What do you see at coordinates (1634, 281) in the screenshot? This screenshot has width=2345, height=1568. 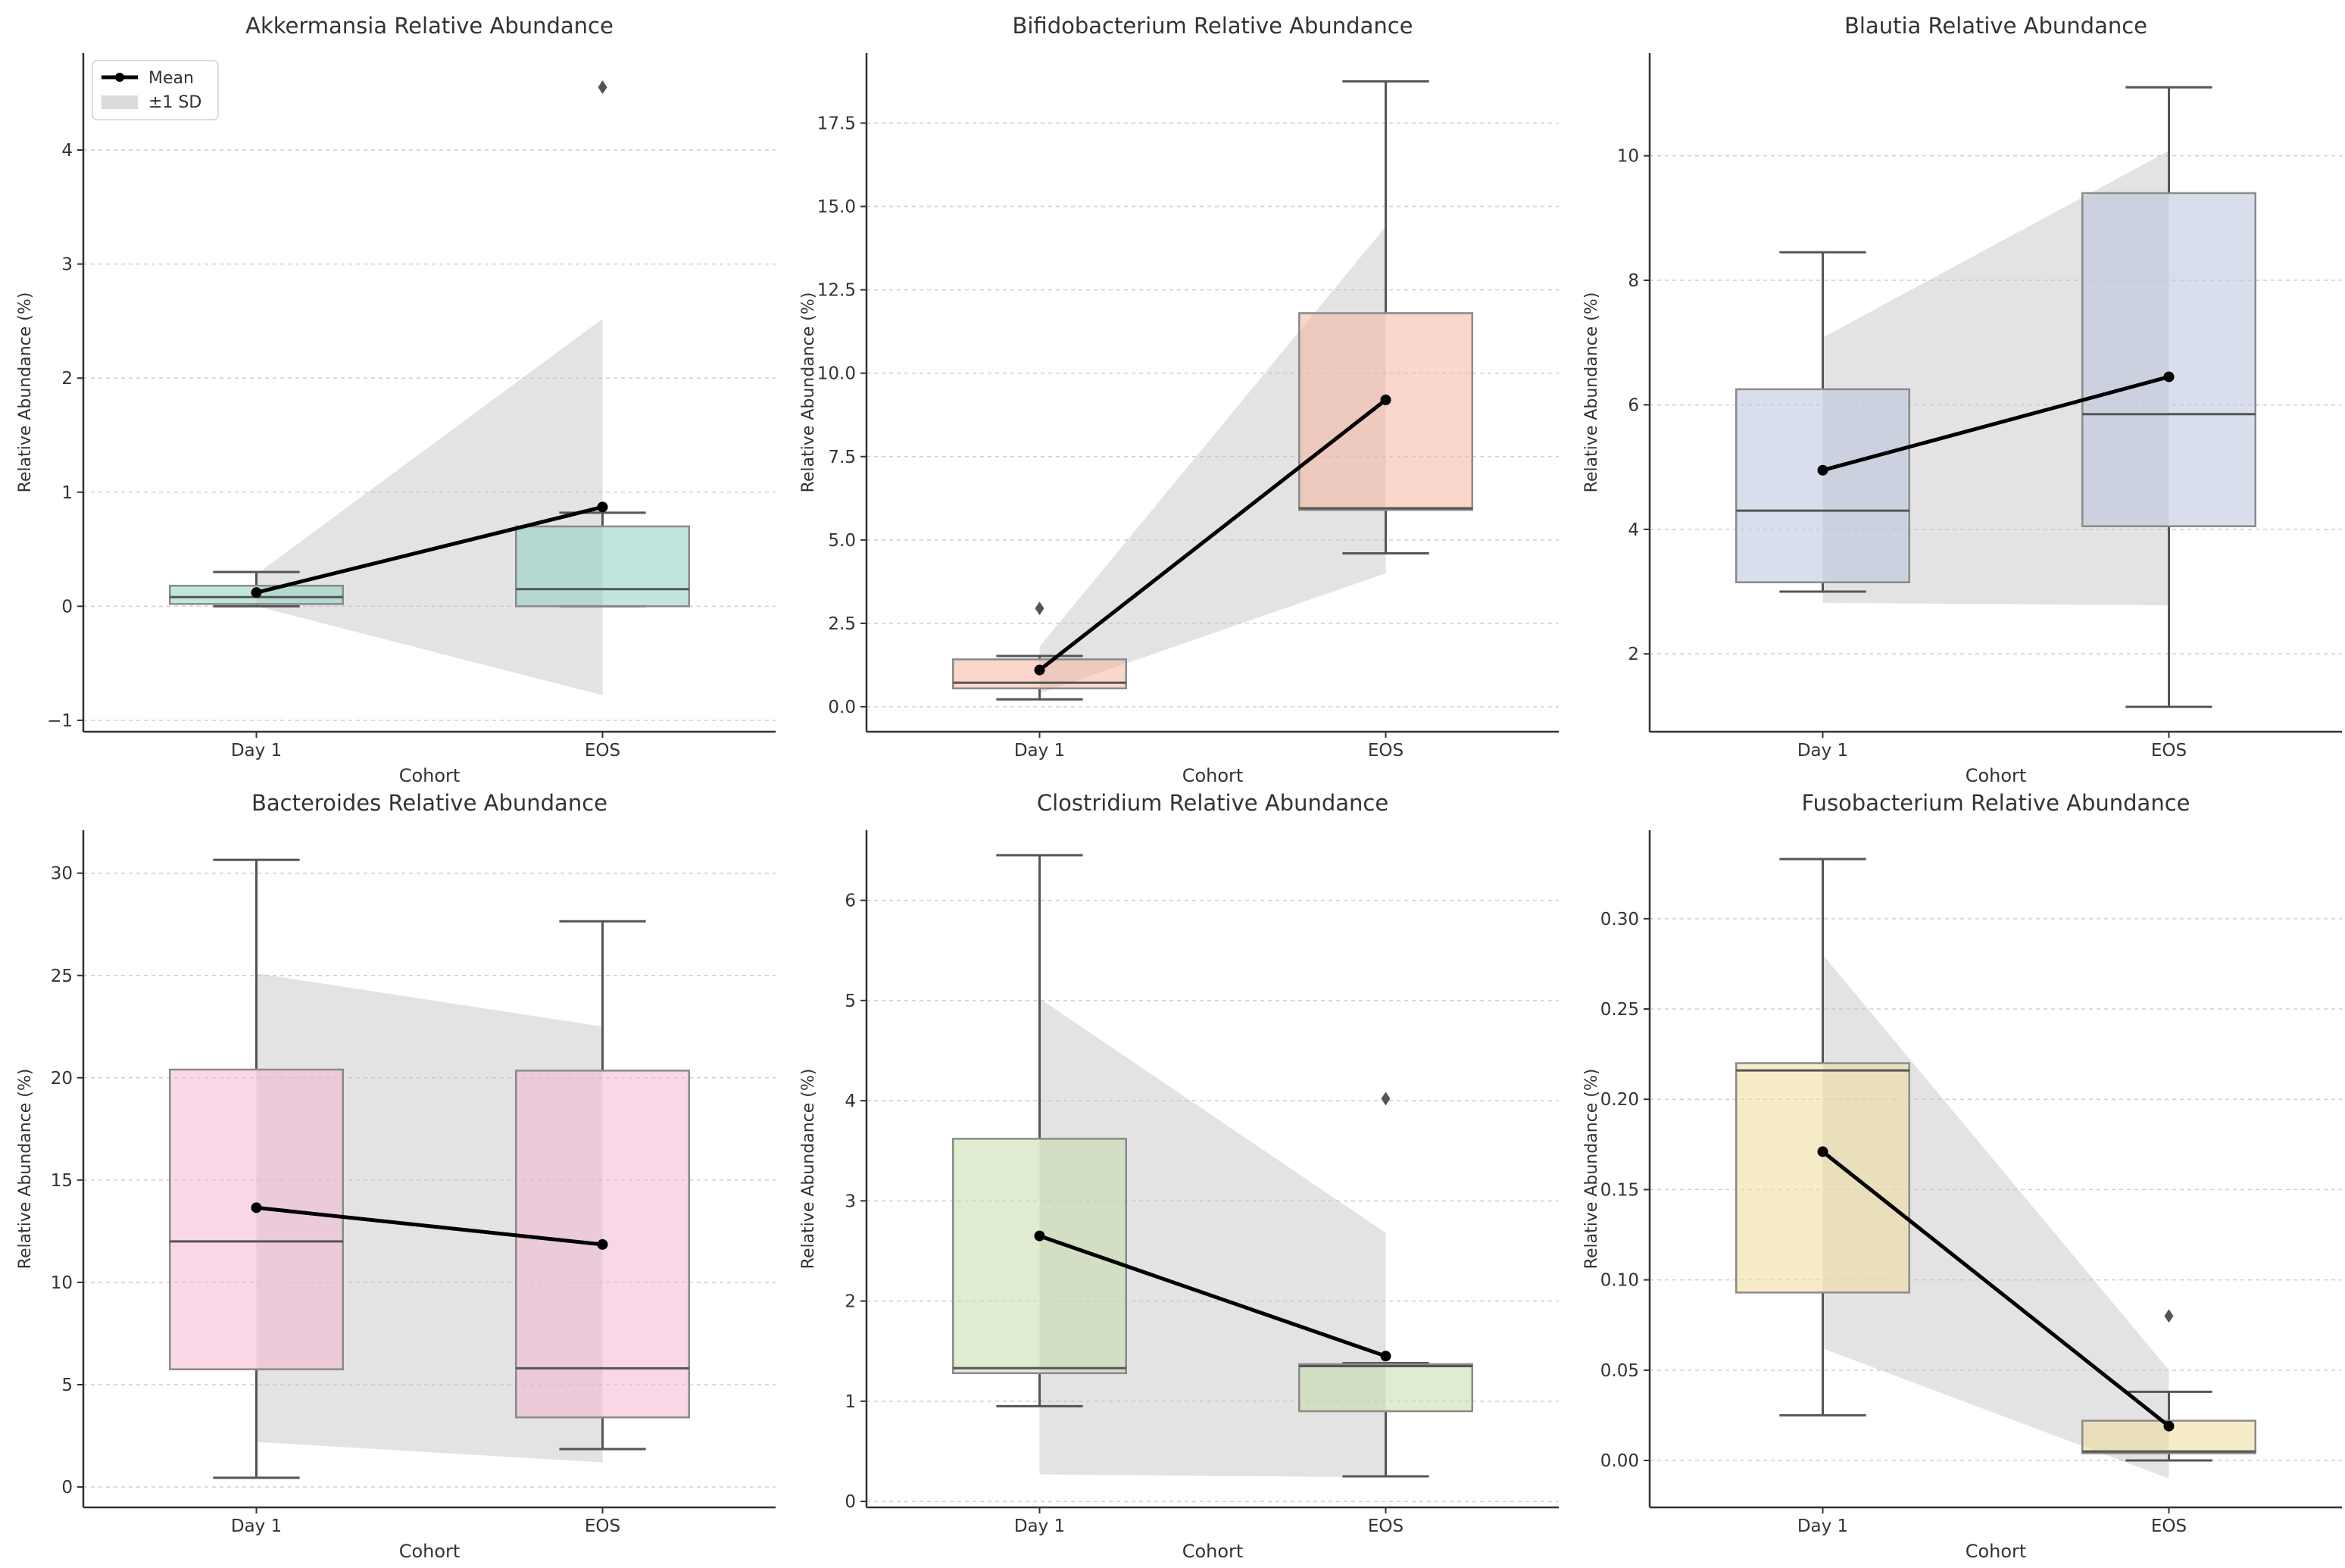 I see `y-tick-label: 8` at bounding box center [1634, 281].